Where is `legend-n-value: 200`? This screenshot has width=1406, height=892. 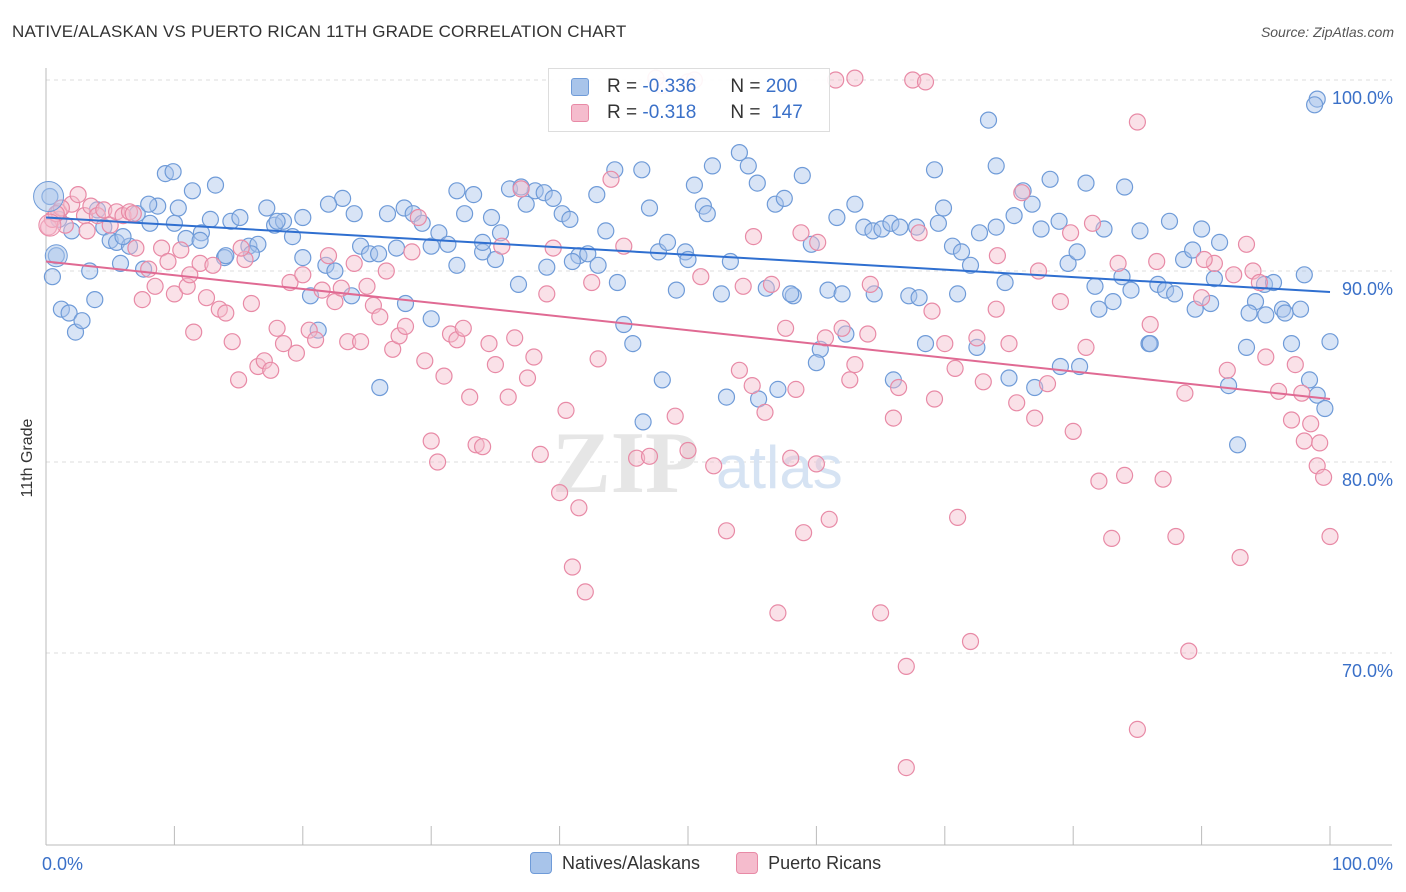 legend-n-value: 200 is located at coordinates (781, 86).